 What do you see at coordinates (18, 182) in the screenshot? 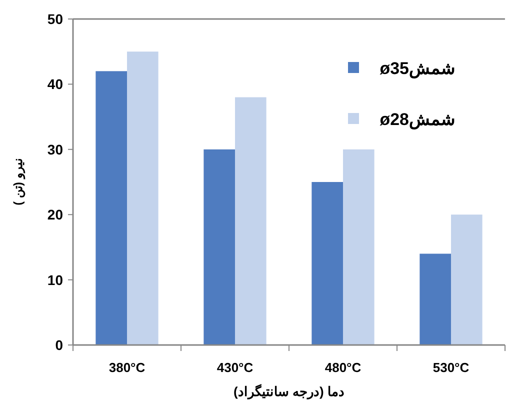
I see `y-axis-title: نیرو (تن )` at bounding box center [18, 182].